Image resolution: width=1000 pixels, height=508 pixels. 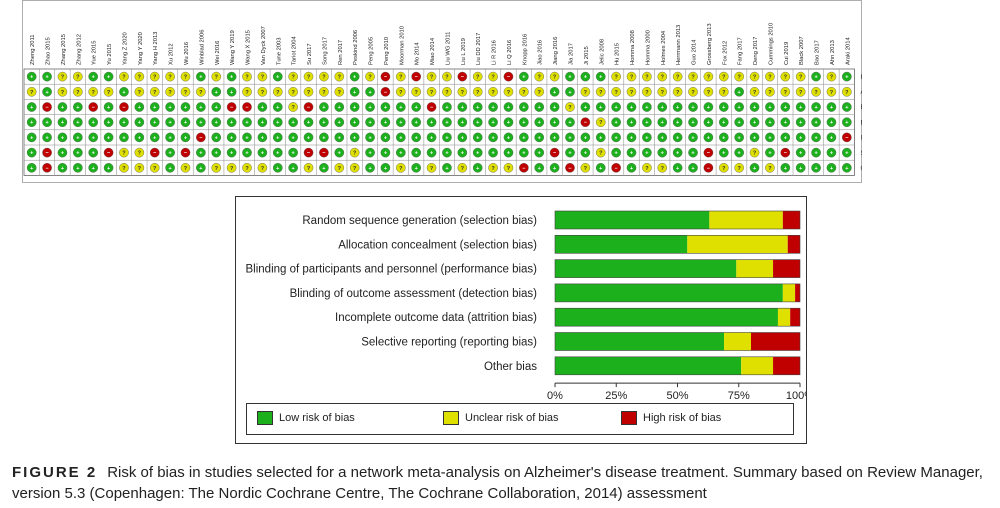 What do you see at coordinates (385, 93) in the screenshot?
I see `judgement-symbol: −` at bounding box center [385, 93].